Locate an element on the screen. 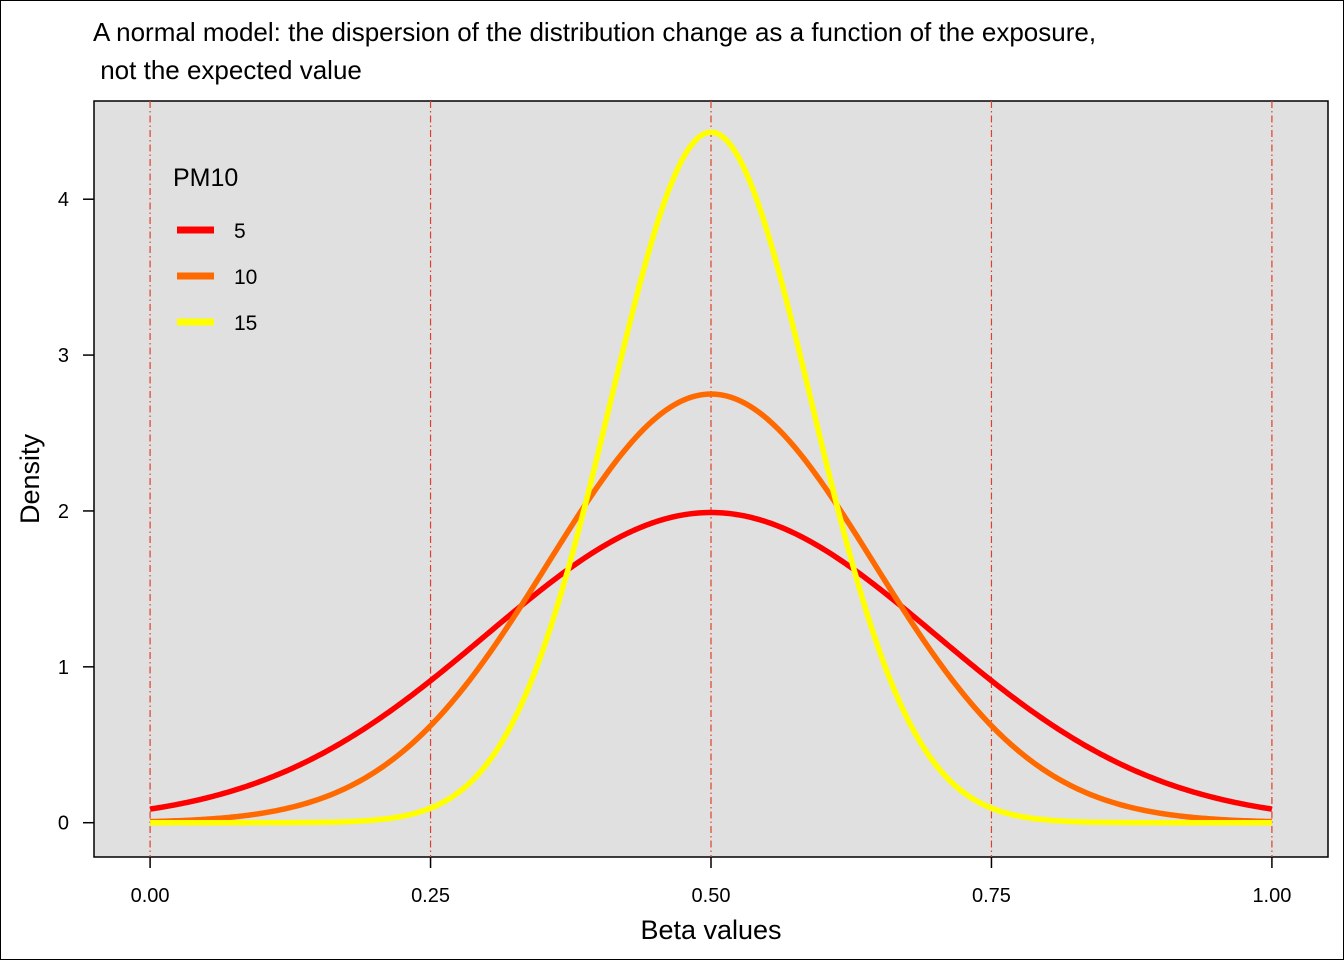 The width and height of the screenshot is (1344, 960). y-tick-label: 0 is located at coordinates (63, 824).